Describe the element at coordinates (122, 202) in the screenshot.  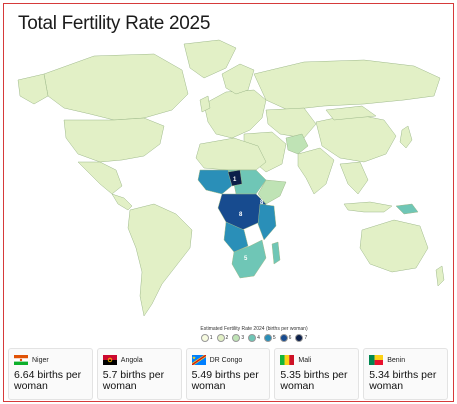
I see `central-america` at that location.